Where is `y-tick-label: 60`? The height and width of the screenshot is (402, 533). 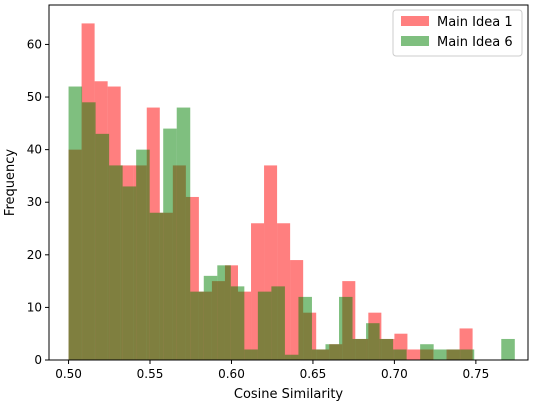 y-tick-label: 60 is located at coordinates (34, 44).